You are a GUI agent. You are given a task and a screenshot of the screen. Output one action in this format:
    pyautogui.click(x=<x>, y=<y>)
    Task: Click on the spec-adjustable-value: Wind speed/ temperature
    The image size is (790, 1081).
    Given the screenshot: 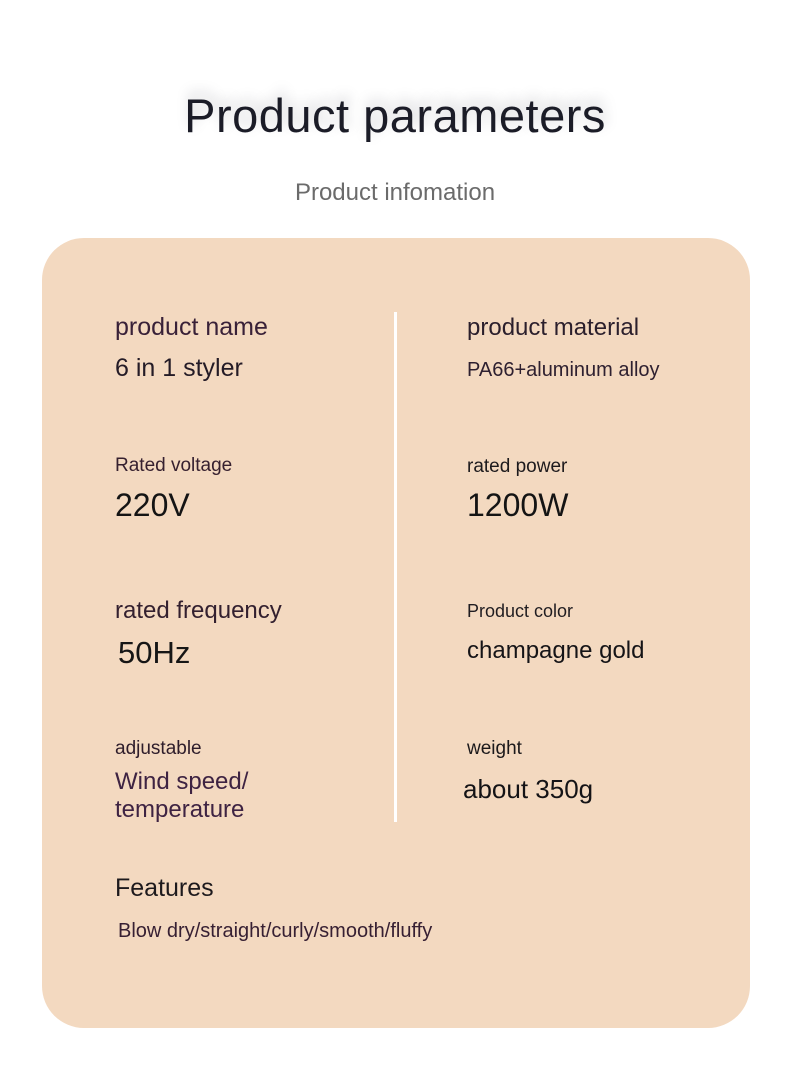 What is the action you would take?
    pyautogui.click(x=181, y=796)
    